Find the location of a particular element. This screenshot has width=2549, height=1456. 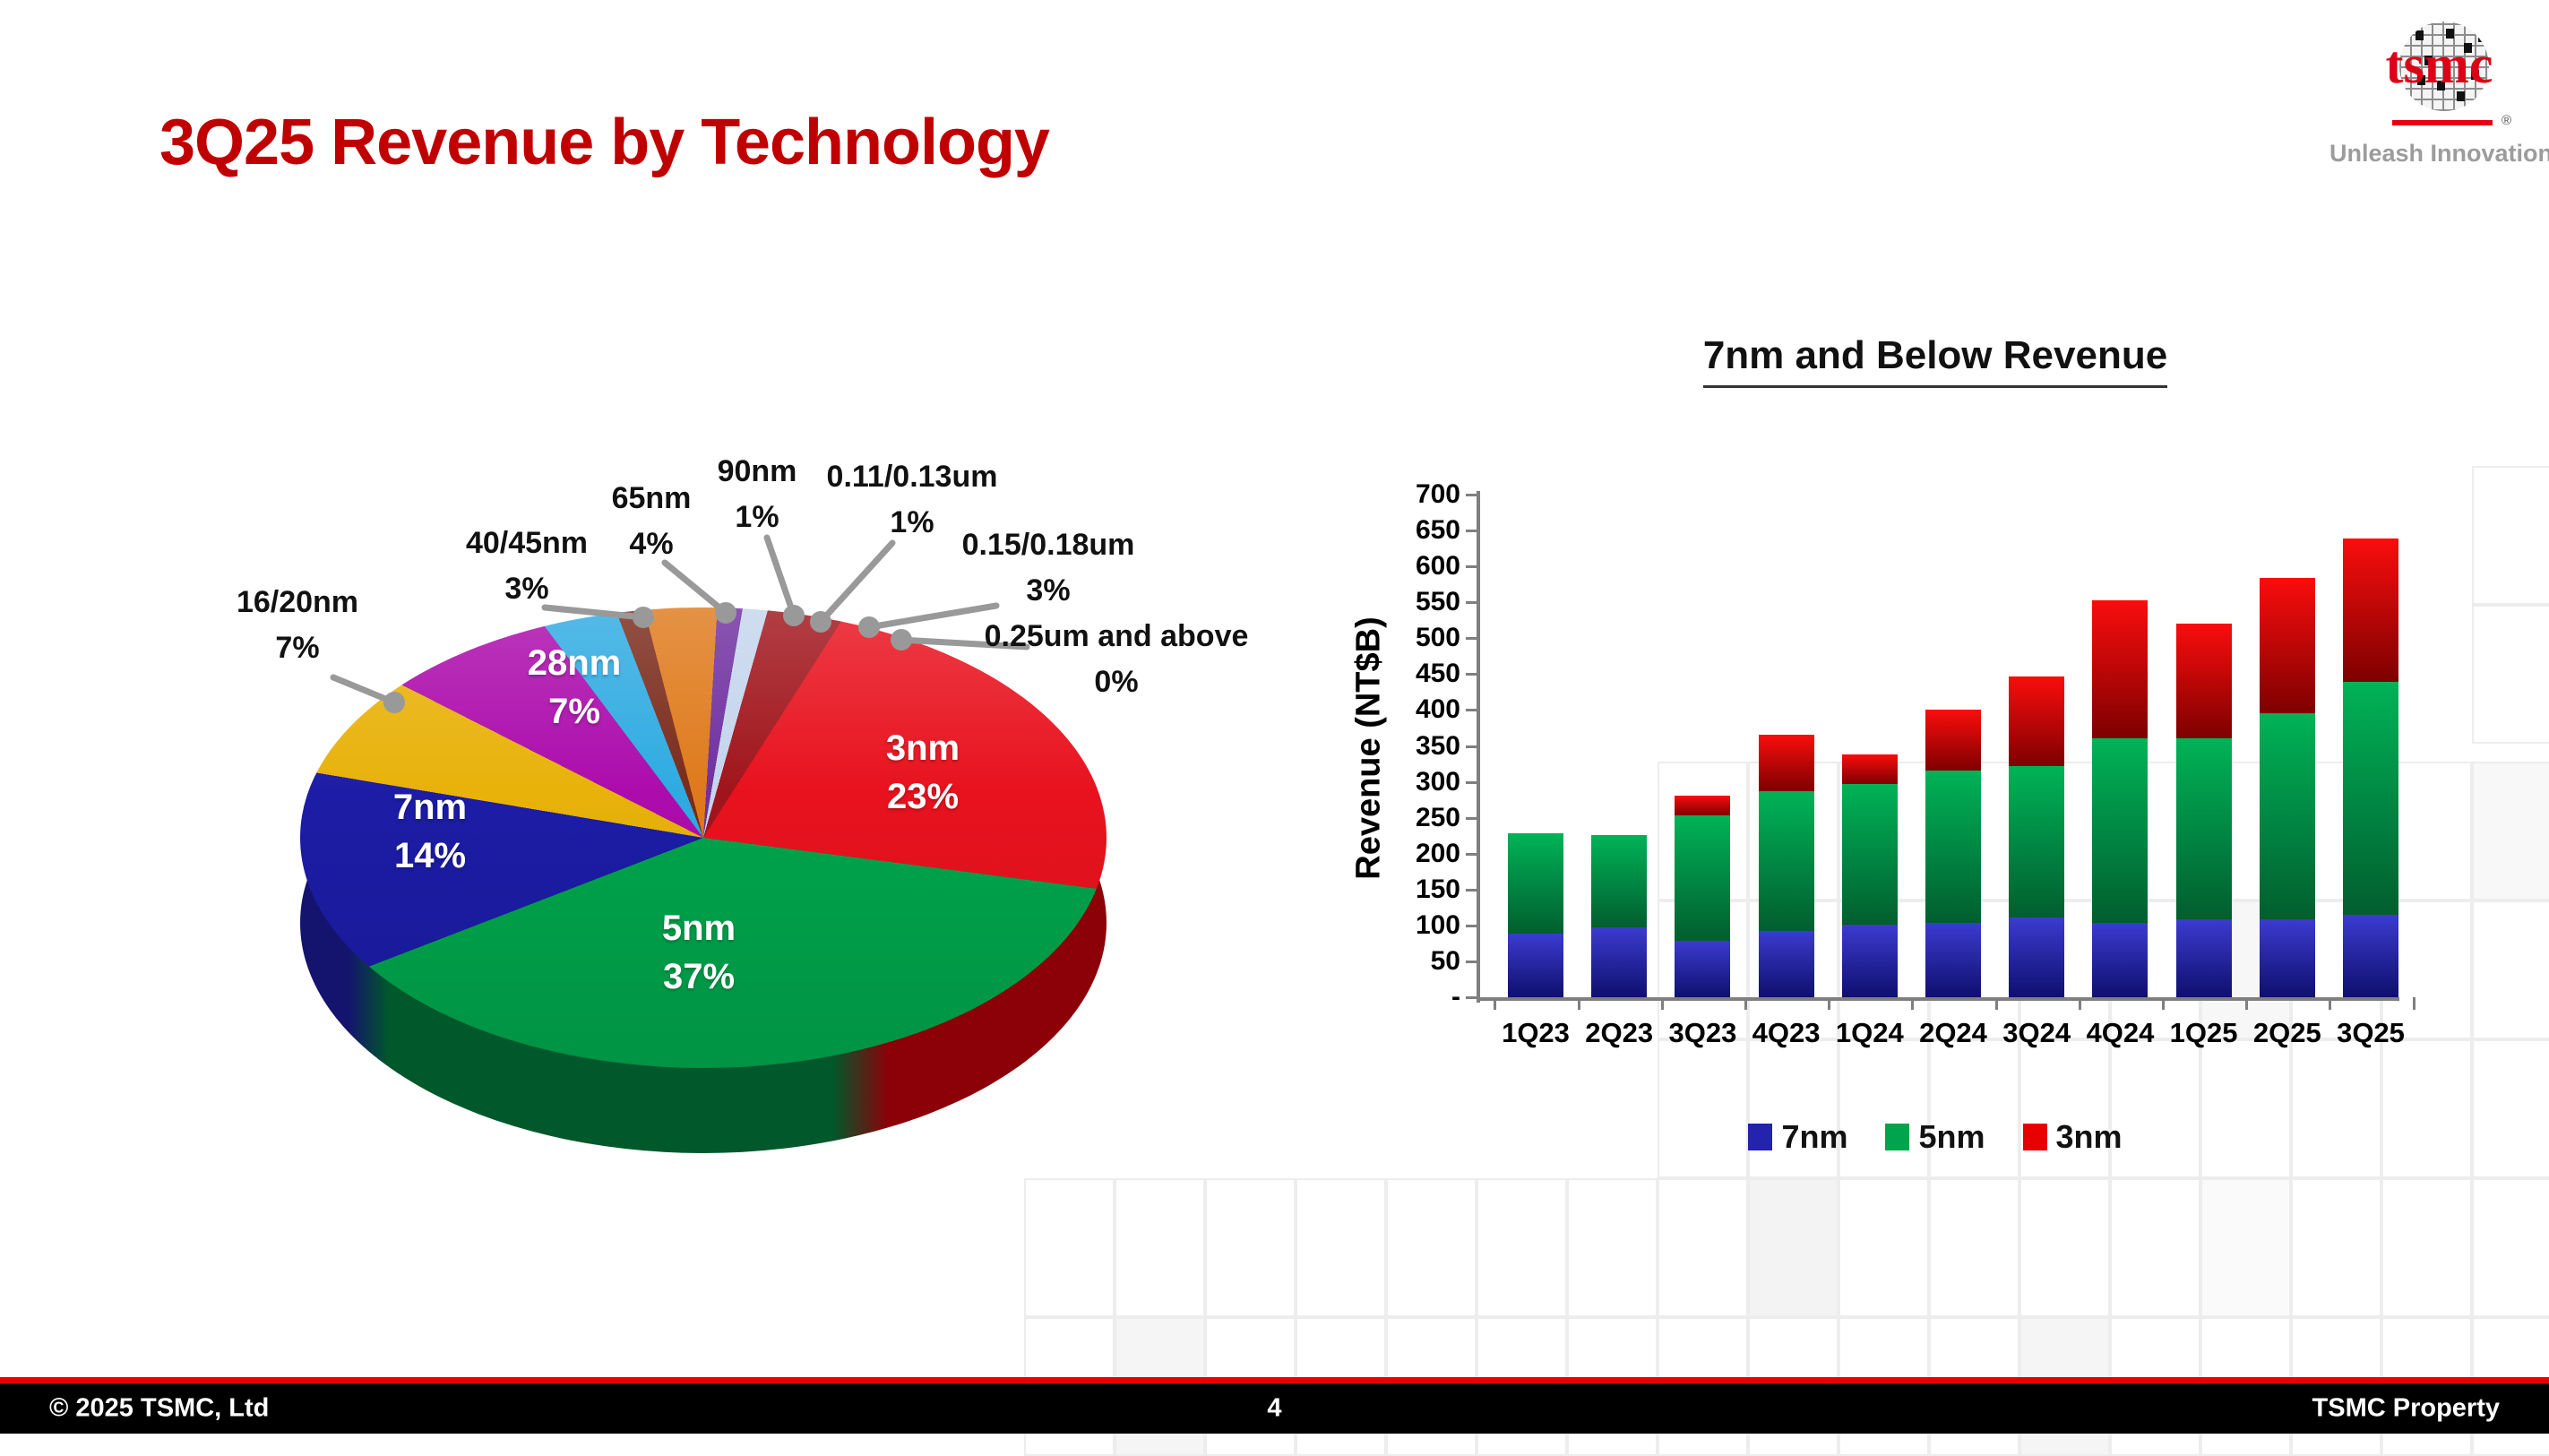

y-tick-label: 200 is located at coordinates (1438, 853).